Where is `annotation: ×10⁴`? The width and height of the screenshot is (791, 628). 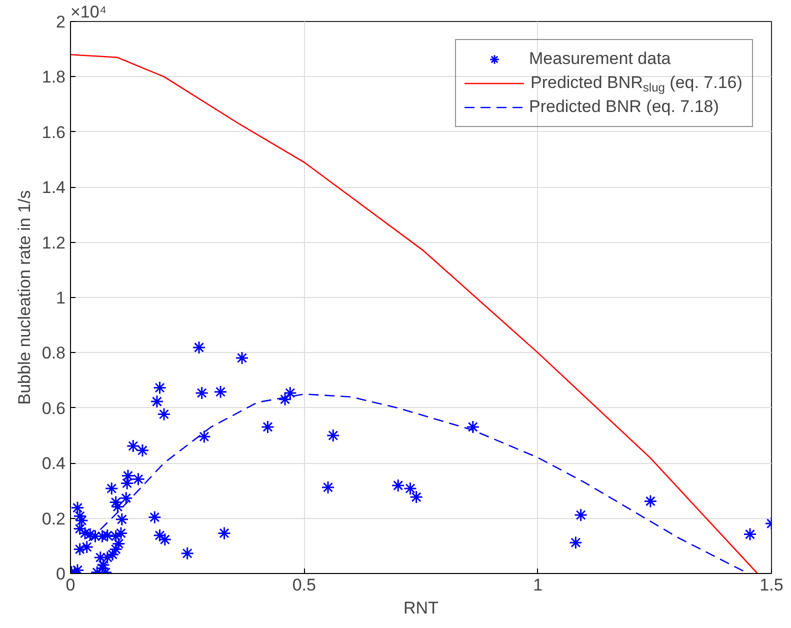 annotation: ×10⁴ is located at coordinates (88, 12).